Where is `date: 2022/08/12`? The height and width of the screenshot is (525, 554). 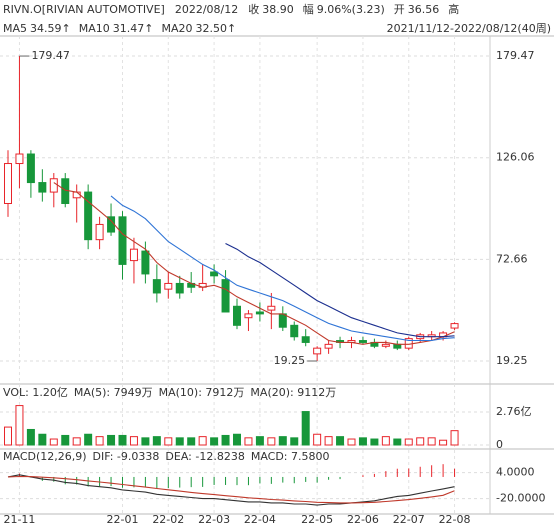 date: 2022/08/12 is located at coordinates (206, 9).